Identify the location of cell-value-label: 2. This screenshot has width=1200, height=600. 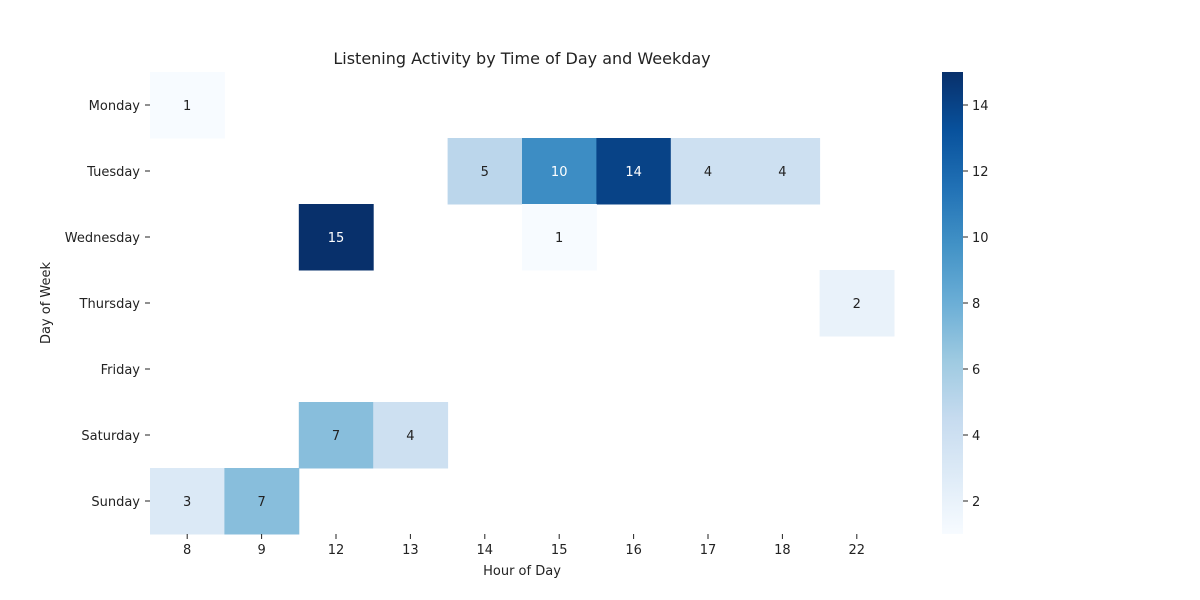
(857, 304).